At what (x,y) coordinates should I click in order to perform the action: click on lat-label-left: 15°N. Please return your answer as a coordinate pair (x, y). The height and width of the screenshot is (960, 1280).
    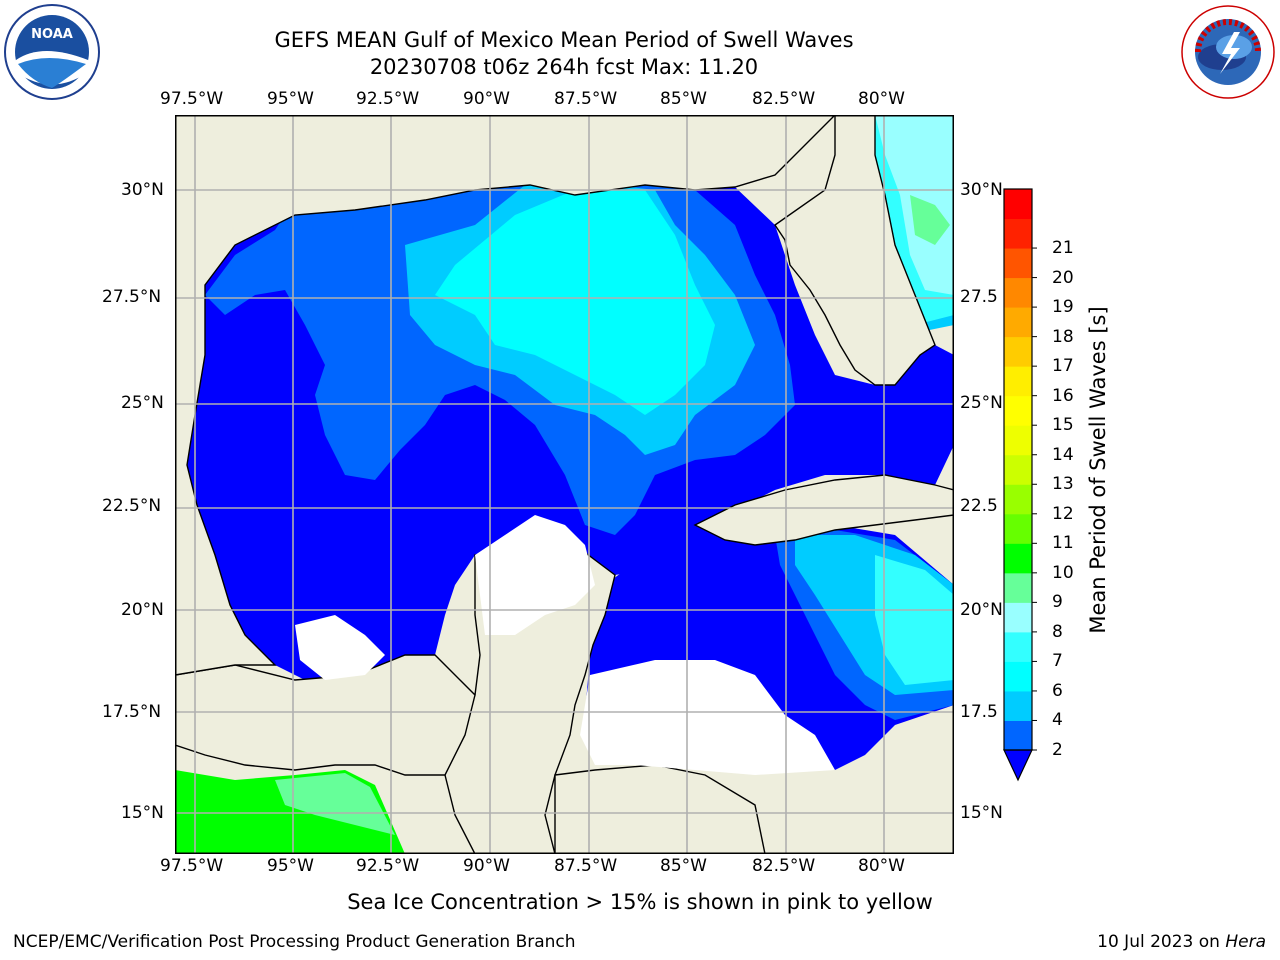
    Looking at the image, I should click on (142, 813).